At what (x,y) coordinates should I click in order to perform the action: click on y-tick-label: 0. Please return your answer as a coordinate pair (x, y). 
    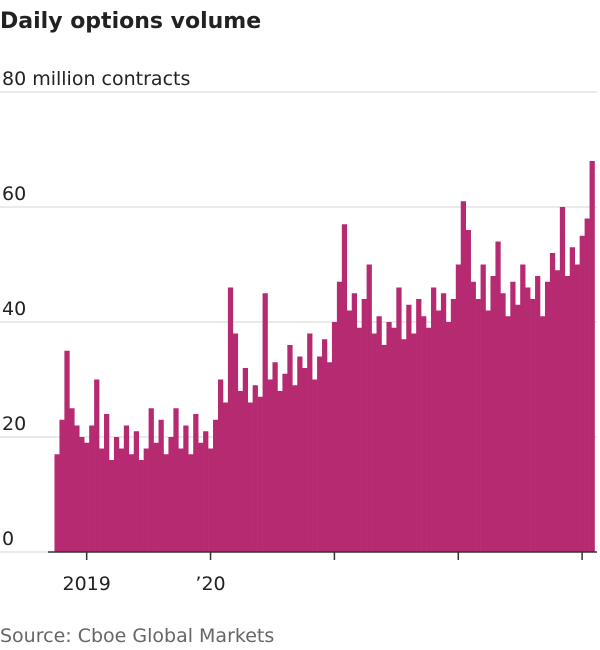
    Looking at the image, I should click on (8, 539).